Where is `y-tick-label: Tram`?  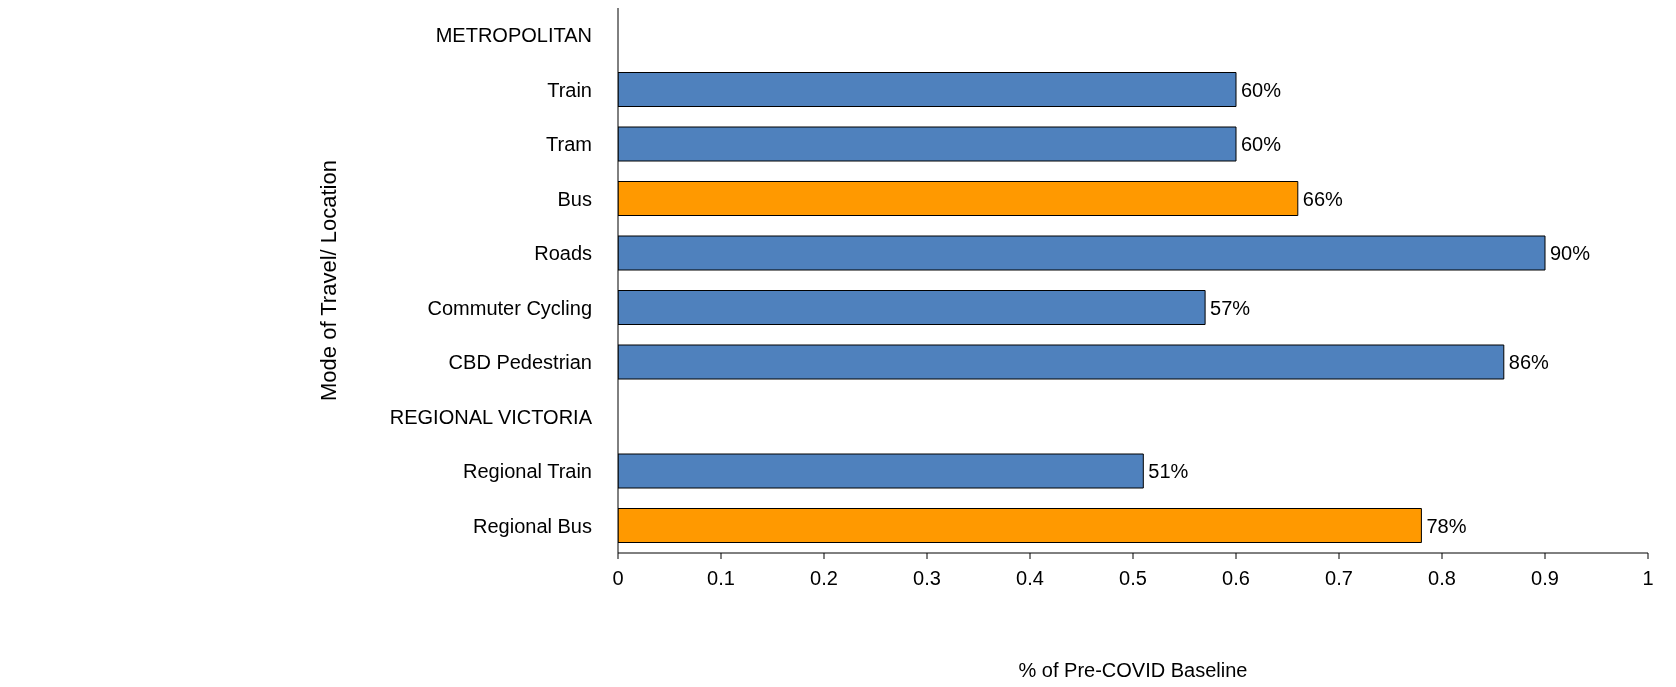
y-tick-label: Tram is located at coordinates (569, 144).